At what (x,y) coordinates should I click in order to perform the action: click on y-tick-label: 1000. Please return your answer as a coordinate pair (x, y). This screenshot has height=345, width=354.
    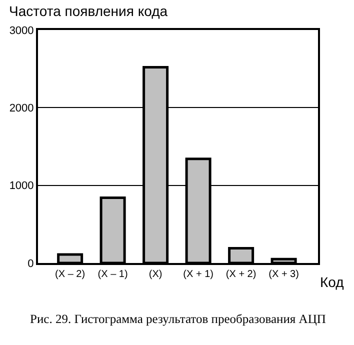
    Looking at the image, I should click on (21, 186).